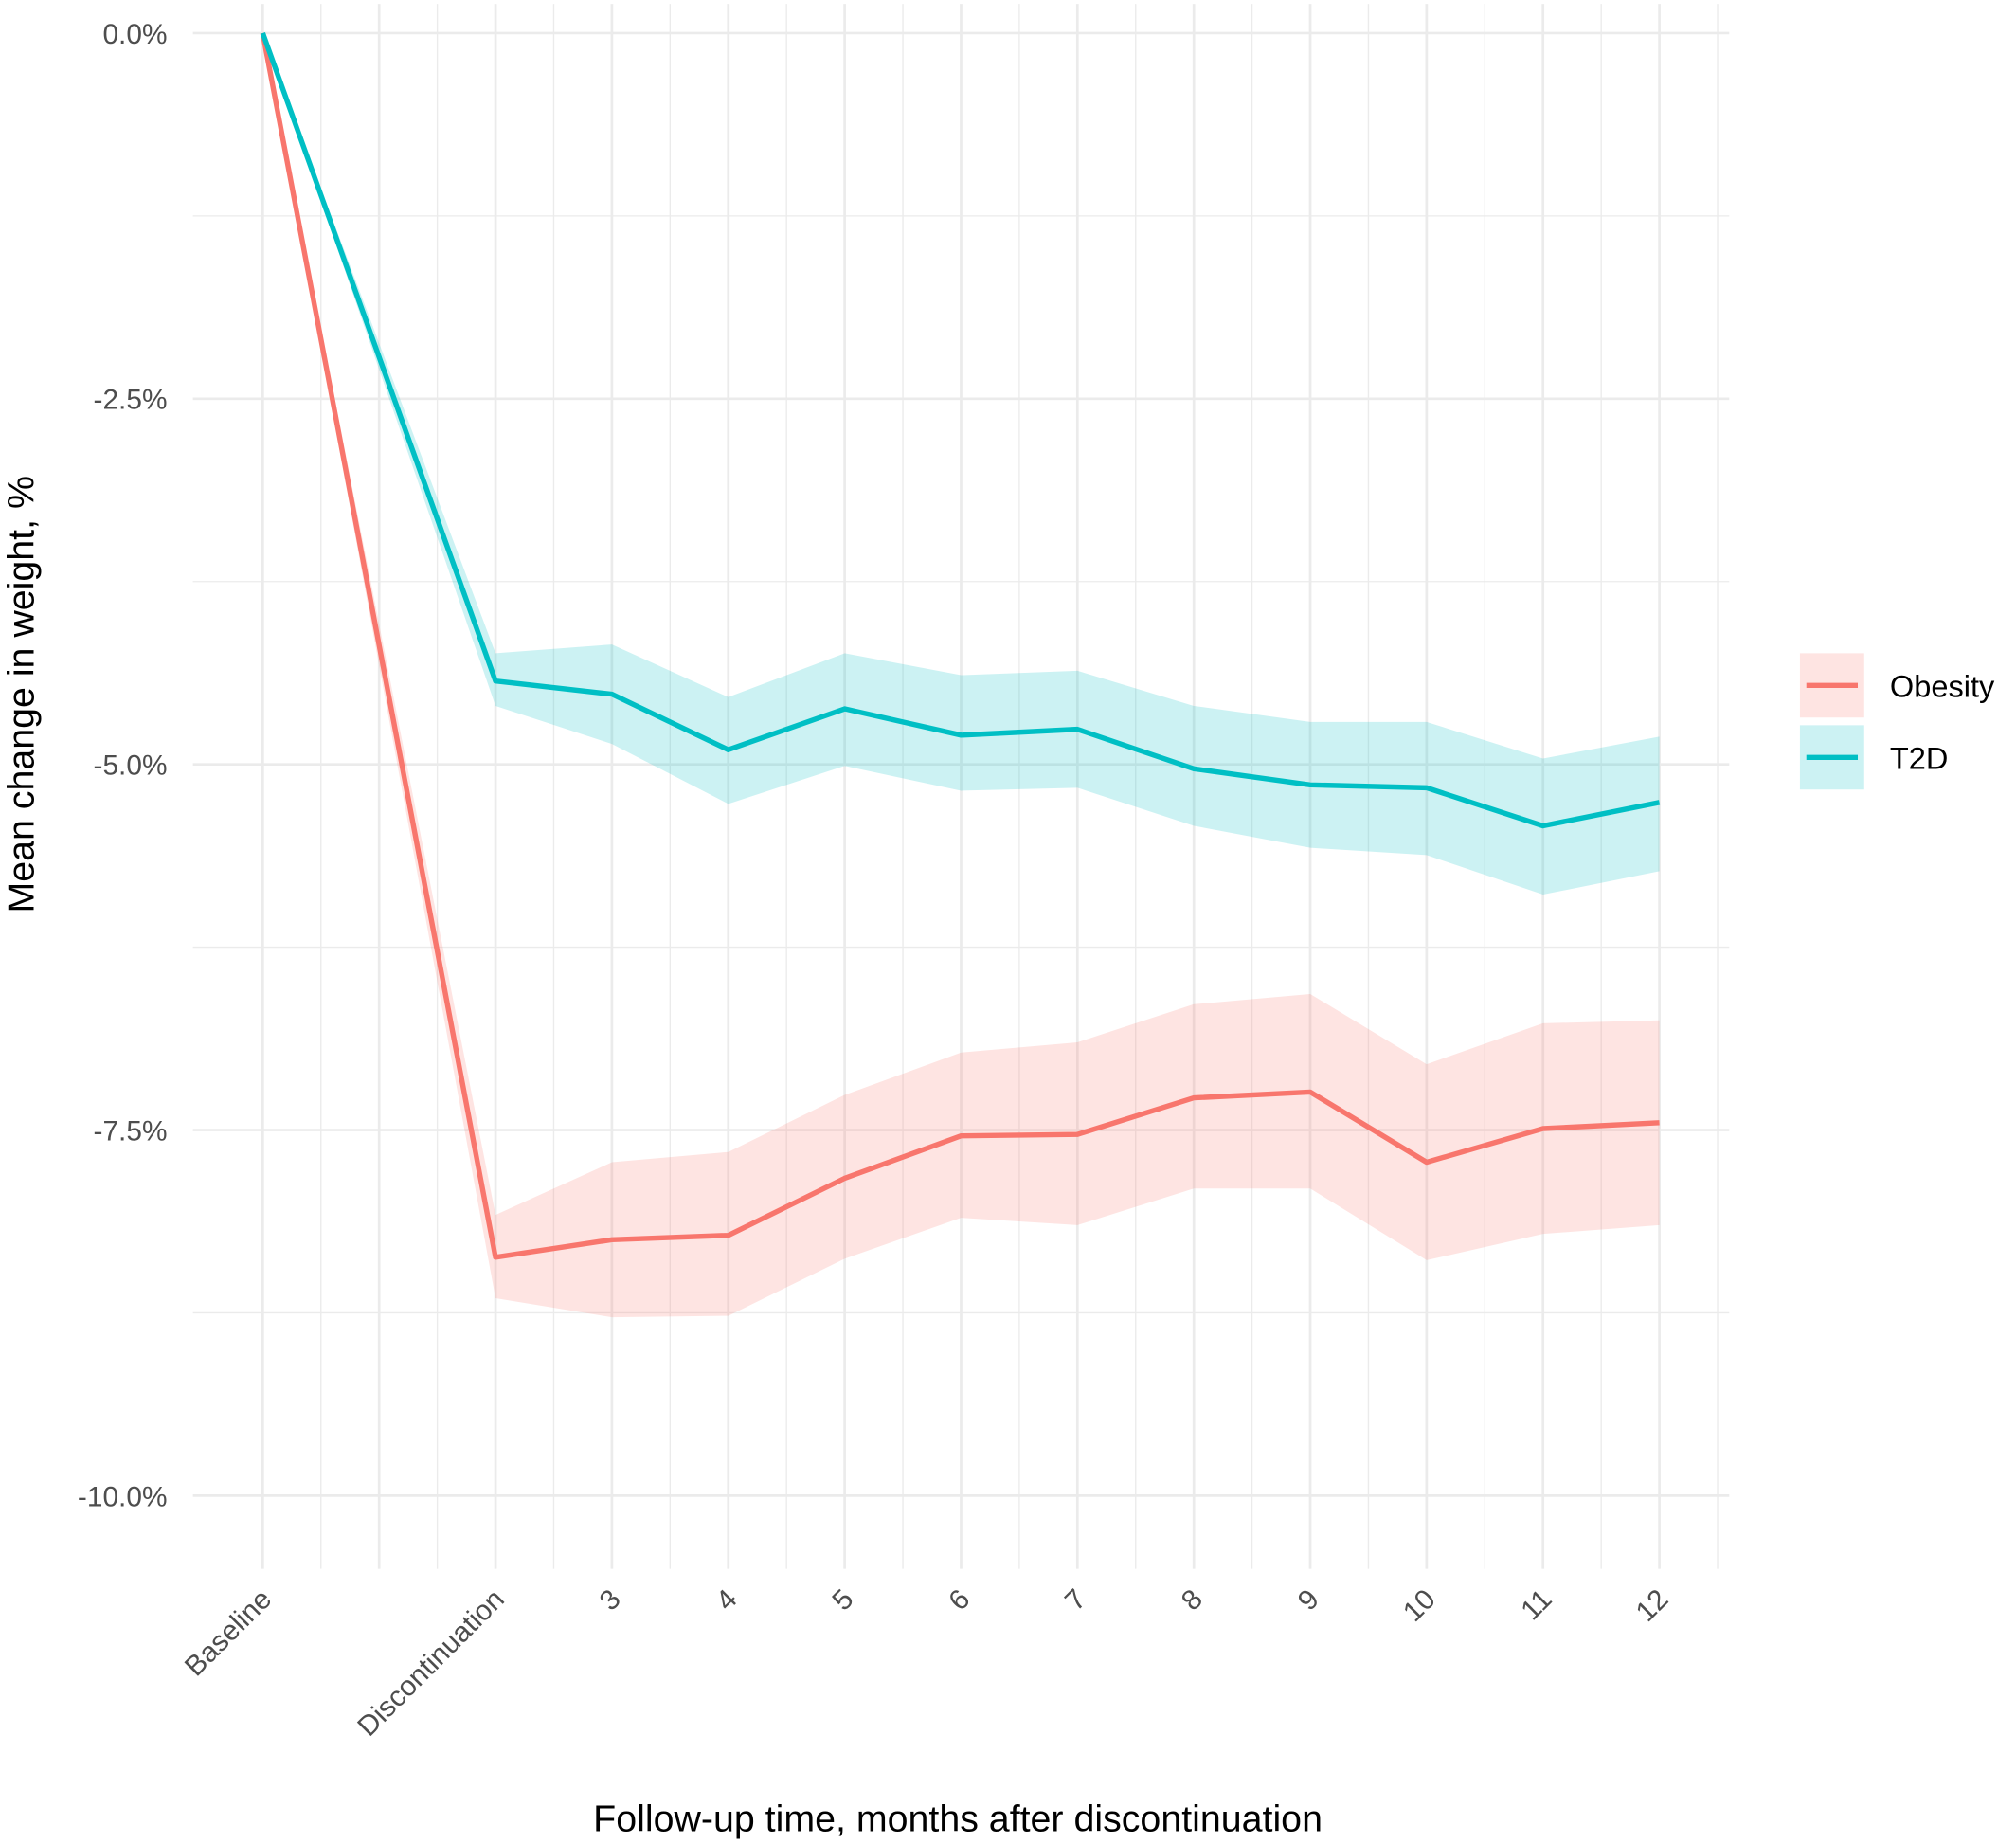  I want to click on x-tick-label: 12, so click(1652, 1605).